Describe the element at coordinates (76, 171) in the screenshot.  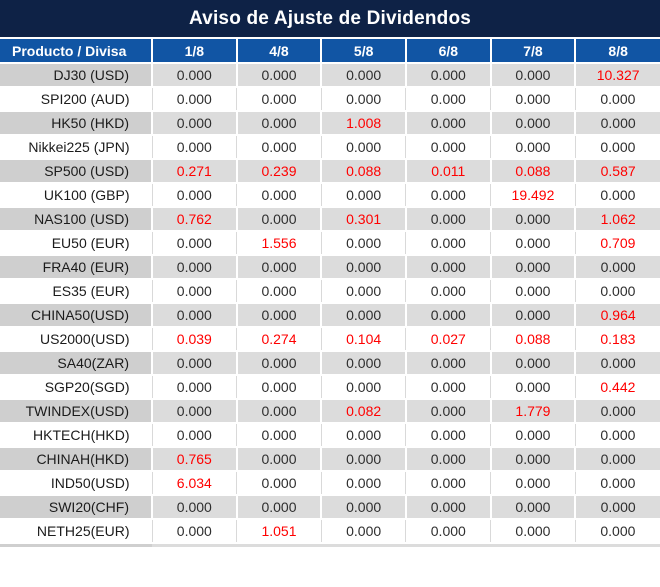
I see `product-cell: SP500 (USD)` at that location.